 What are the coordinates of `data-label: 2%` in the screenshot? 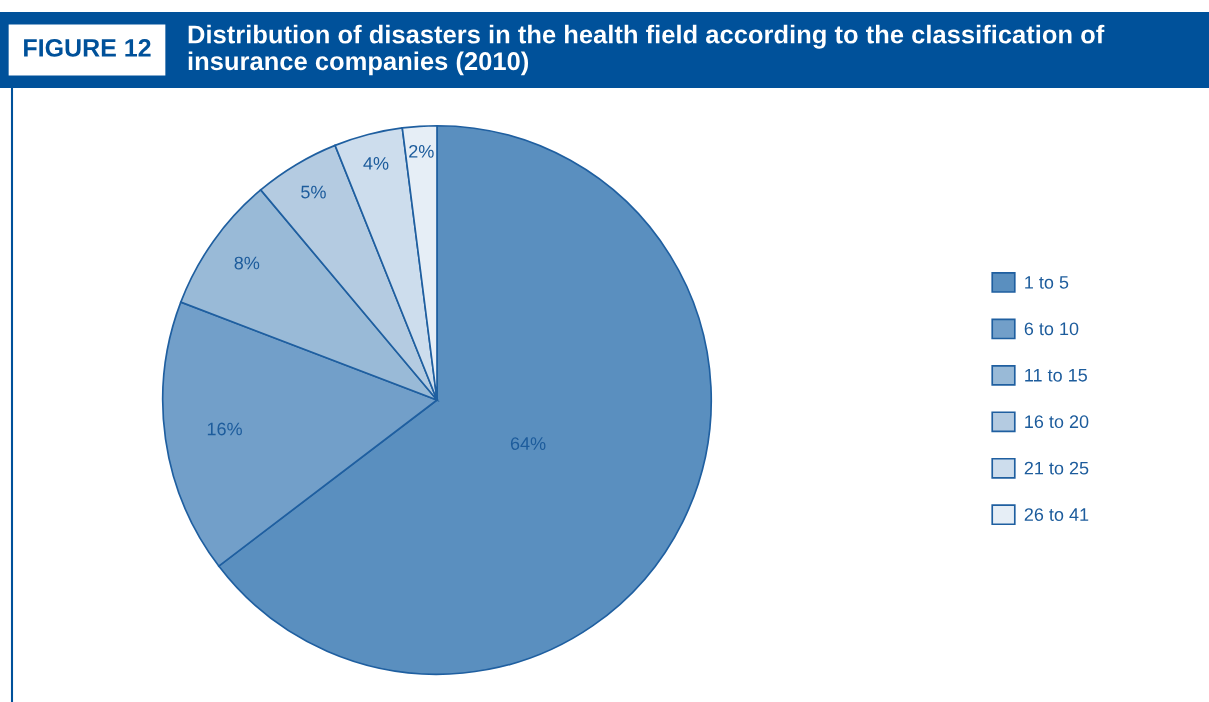 It's located at (421, 151).